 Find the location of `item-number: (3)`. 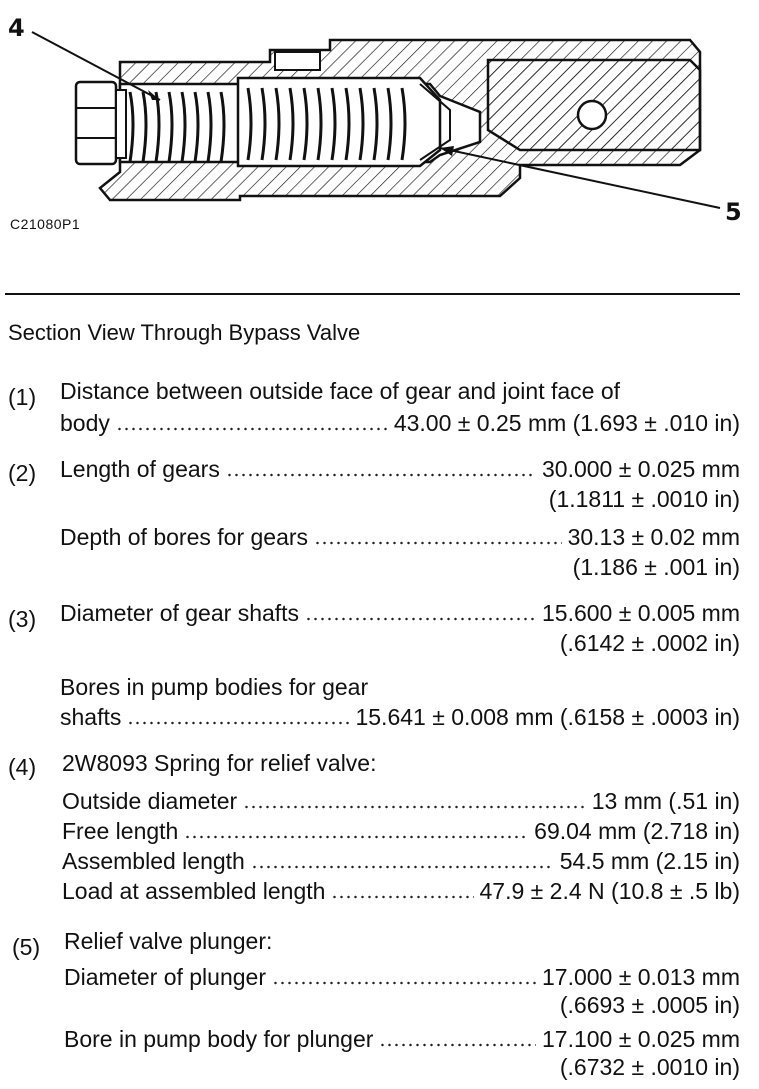

item-number: (3) is located at coordinates (22, 619).